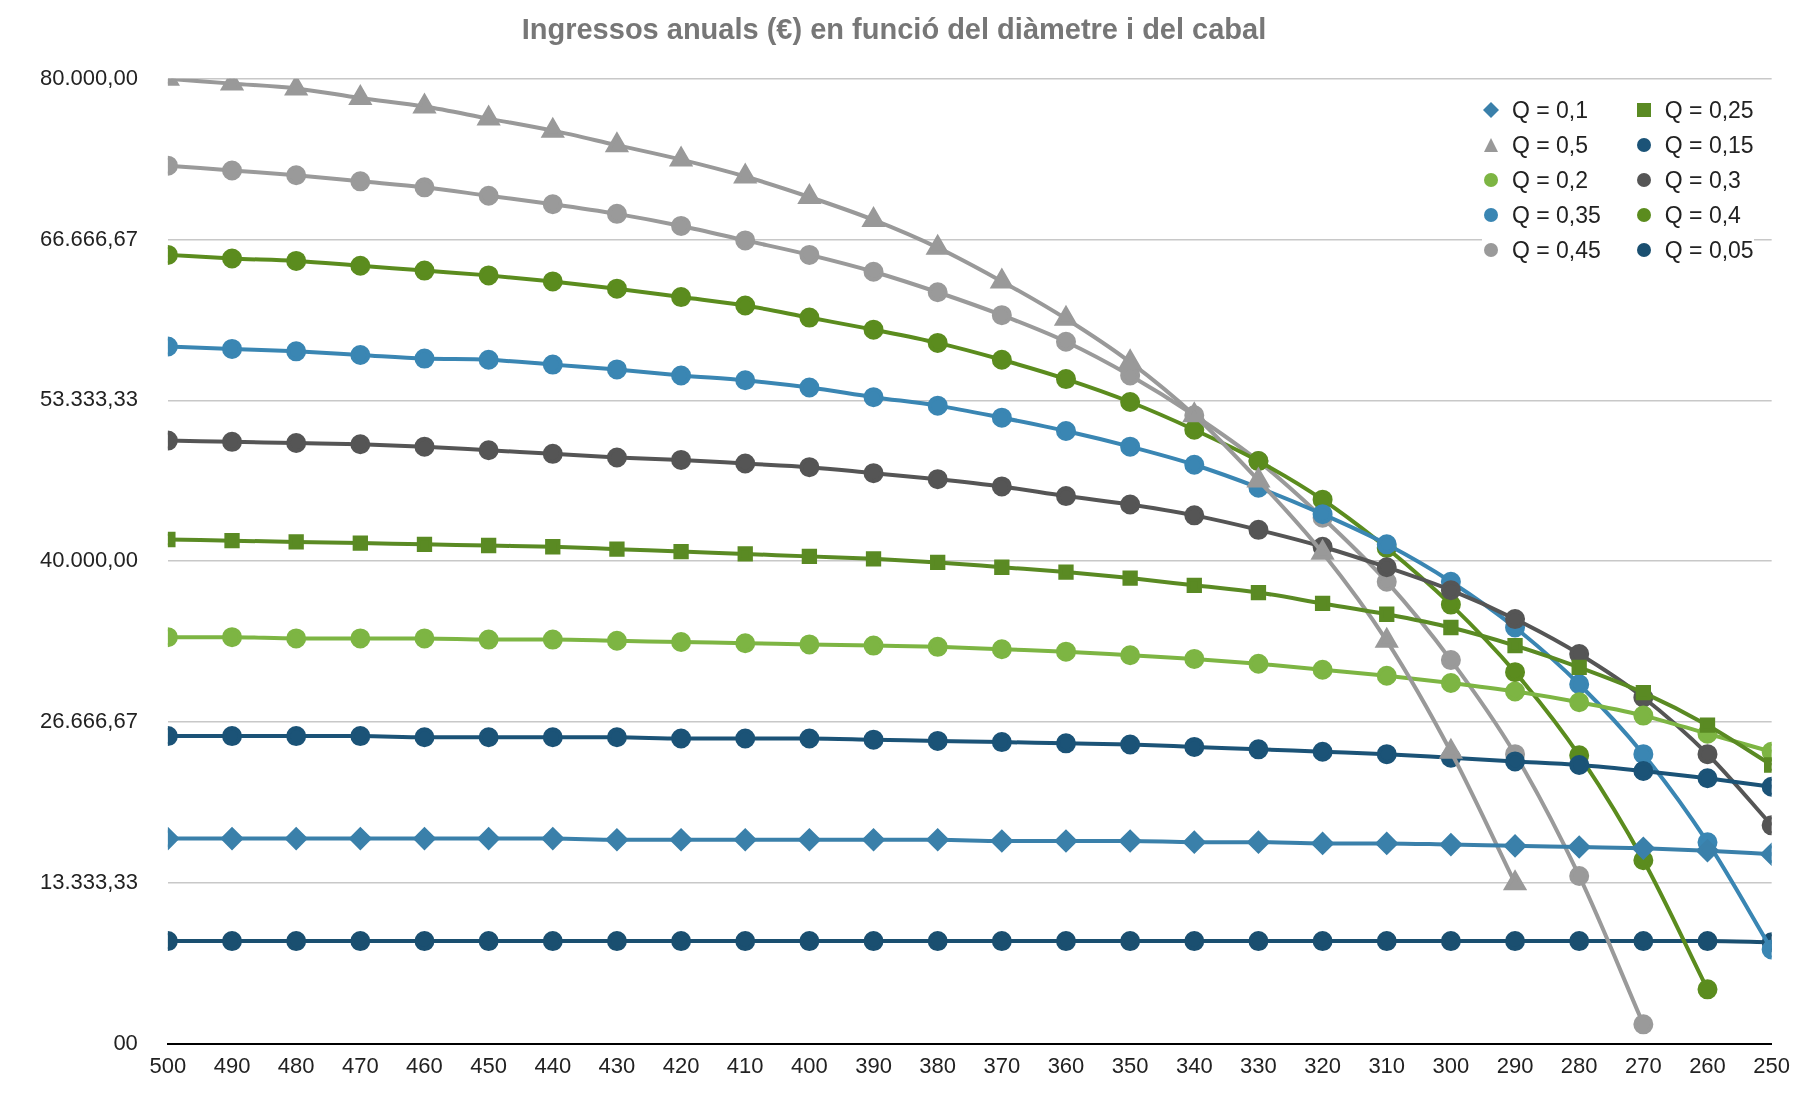 This screenshot has width=1800, height=1096. What do you see at coordinates (1549, 110) in the screenshot?
I see `legend-label: Q = 0,1` at bounding box center [1549, 110].